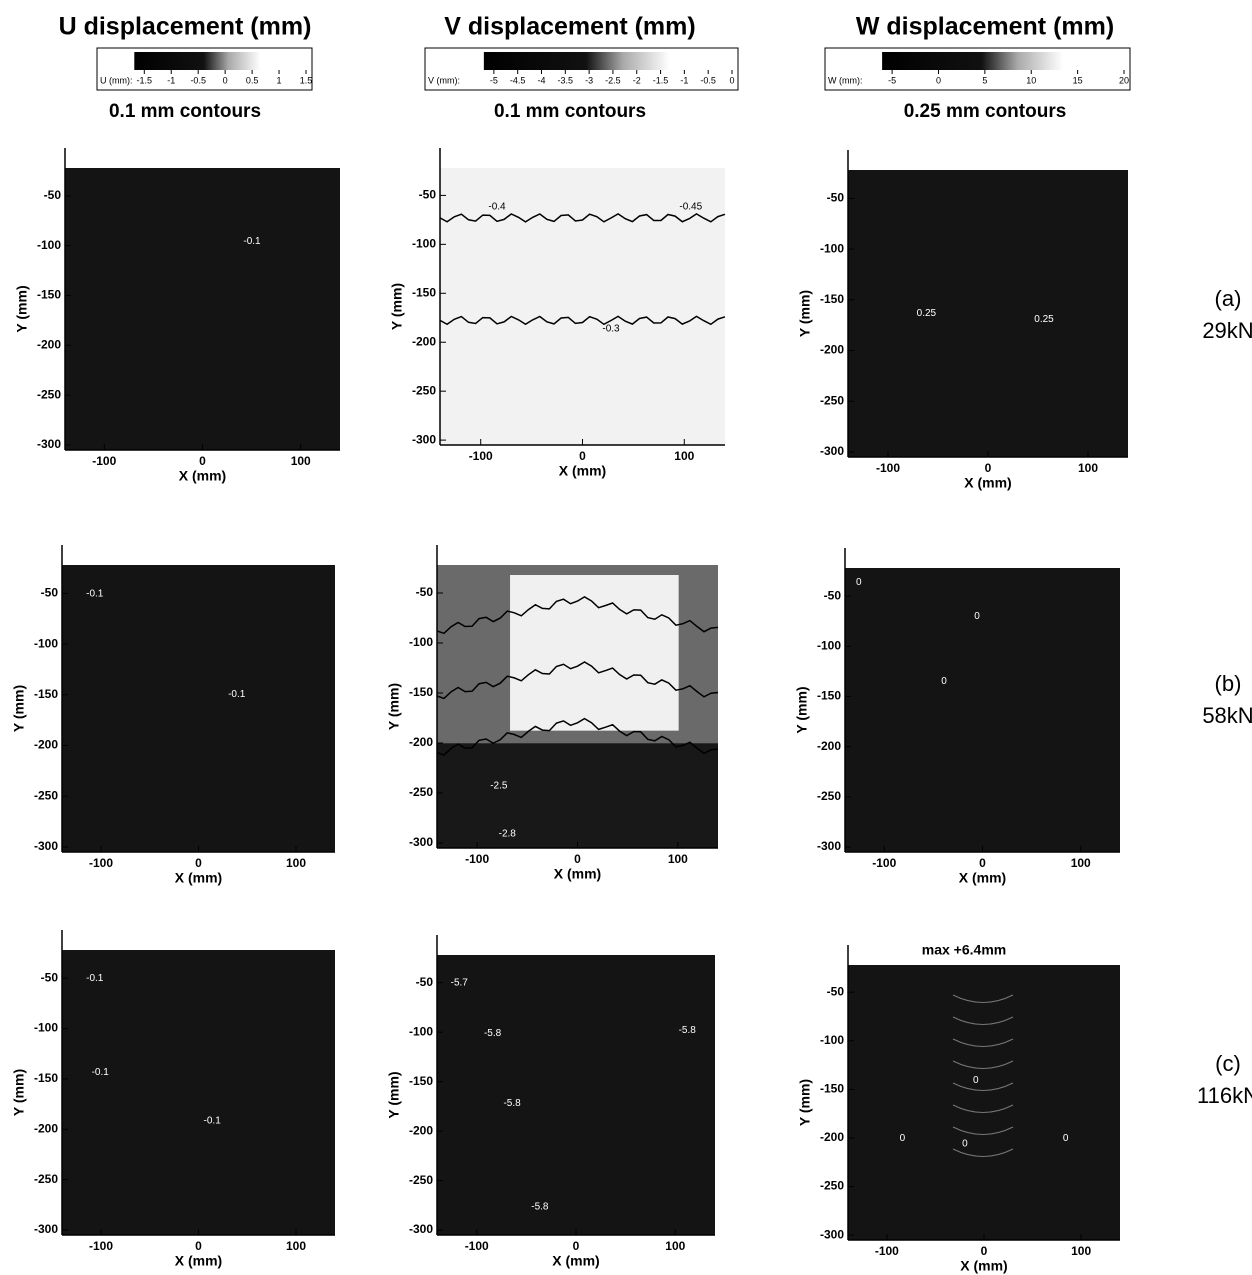 This screenshot has height=1275, width=1252. I want to click on colorbar-tick-label: 15, so click(1078, 80).